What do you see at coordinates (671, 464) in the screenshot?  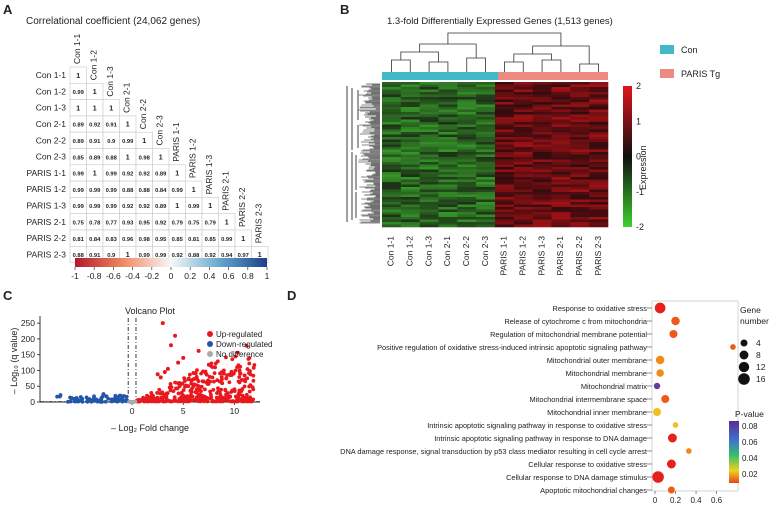 I see `go-point` at bounding box center [671, 464].